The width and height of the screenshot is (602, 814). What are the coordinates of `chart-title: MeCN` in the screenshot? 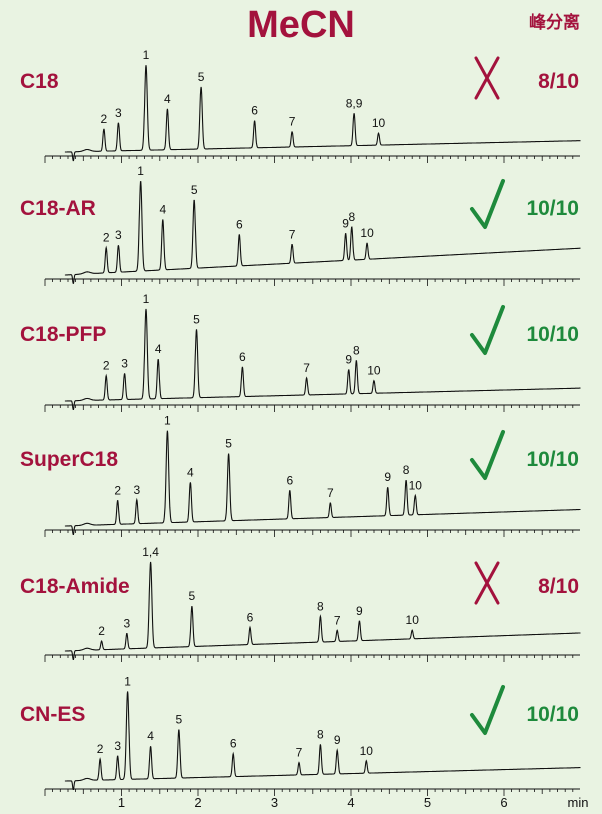 It's located at (301, 25).